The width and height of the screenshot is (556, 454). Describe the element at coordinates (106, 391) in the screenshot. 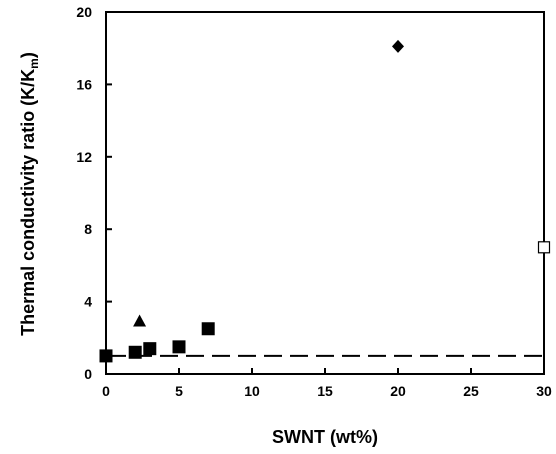

I see `x-tick-label: 0` at that location.